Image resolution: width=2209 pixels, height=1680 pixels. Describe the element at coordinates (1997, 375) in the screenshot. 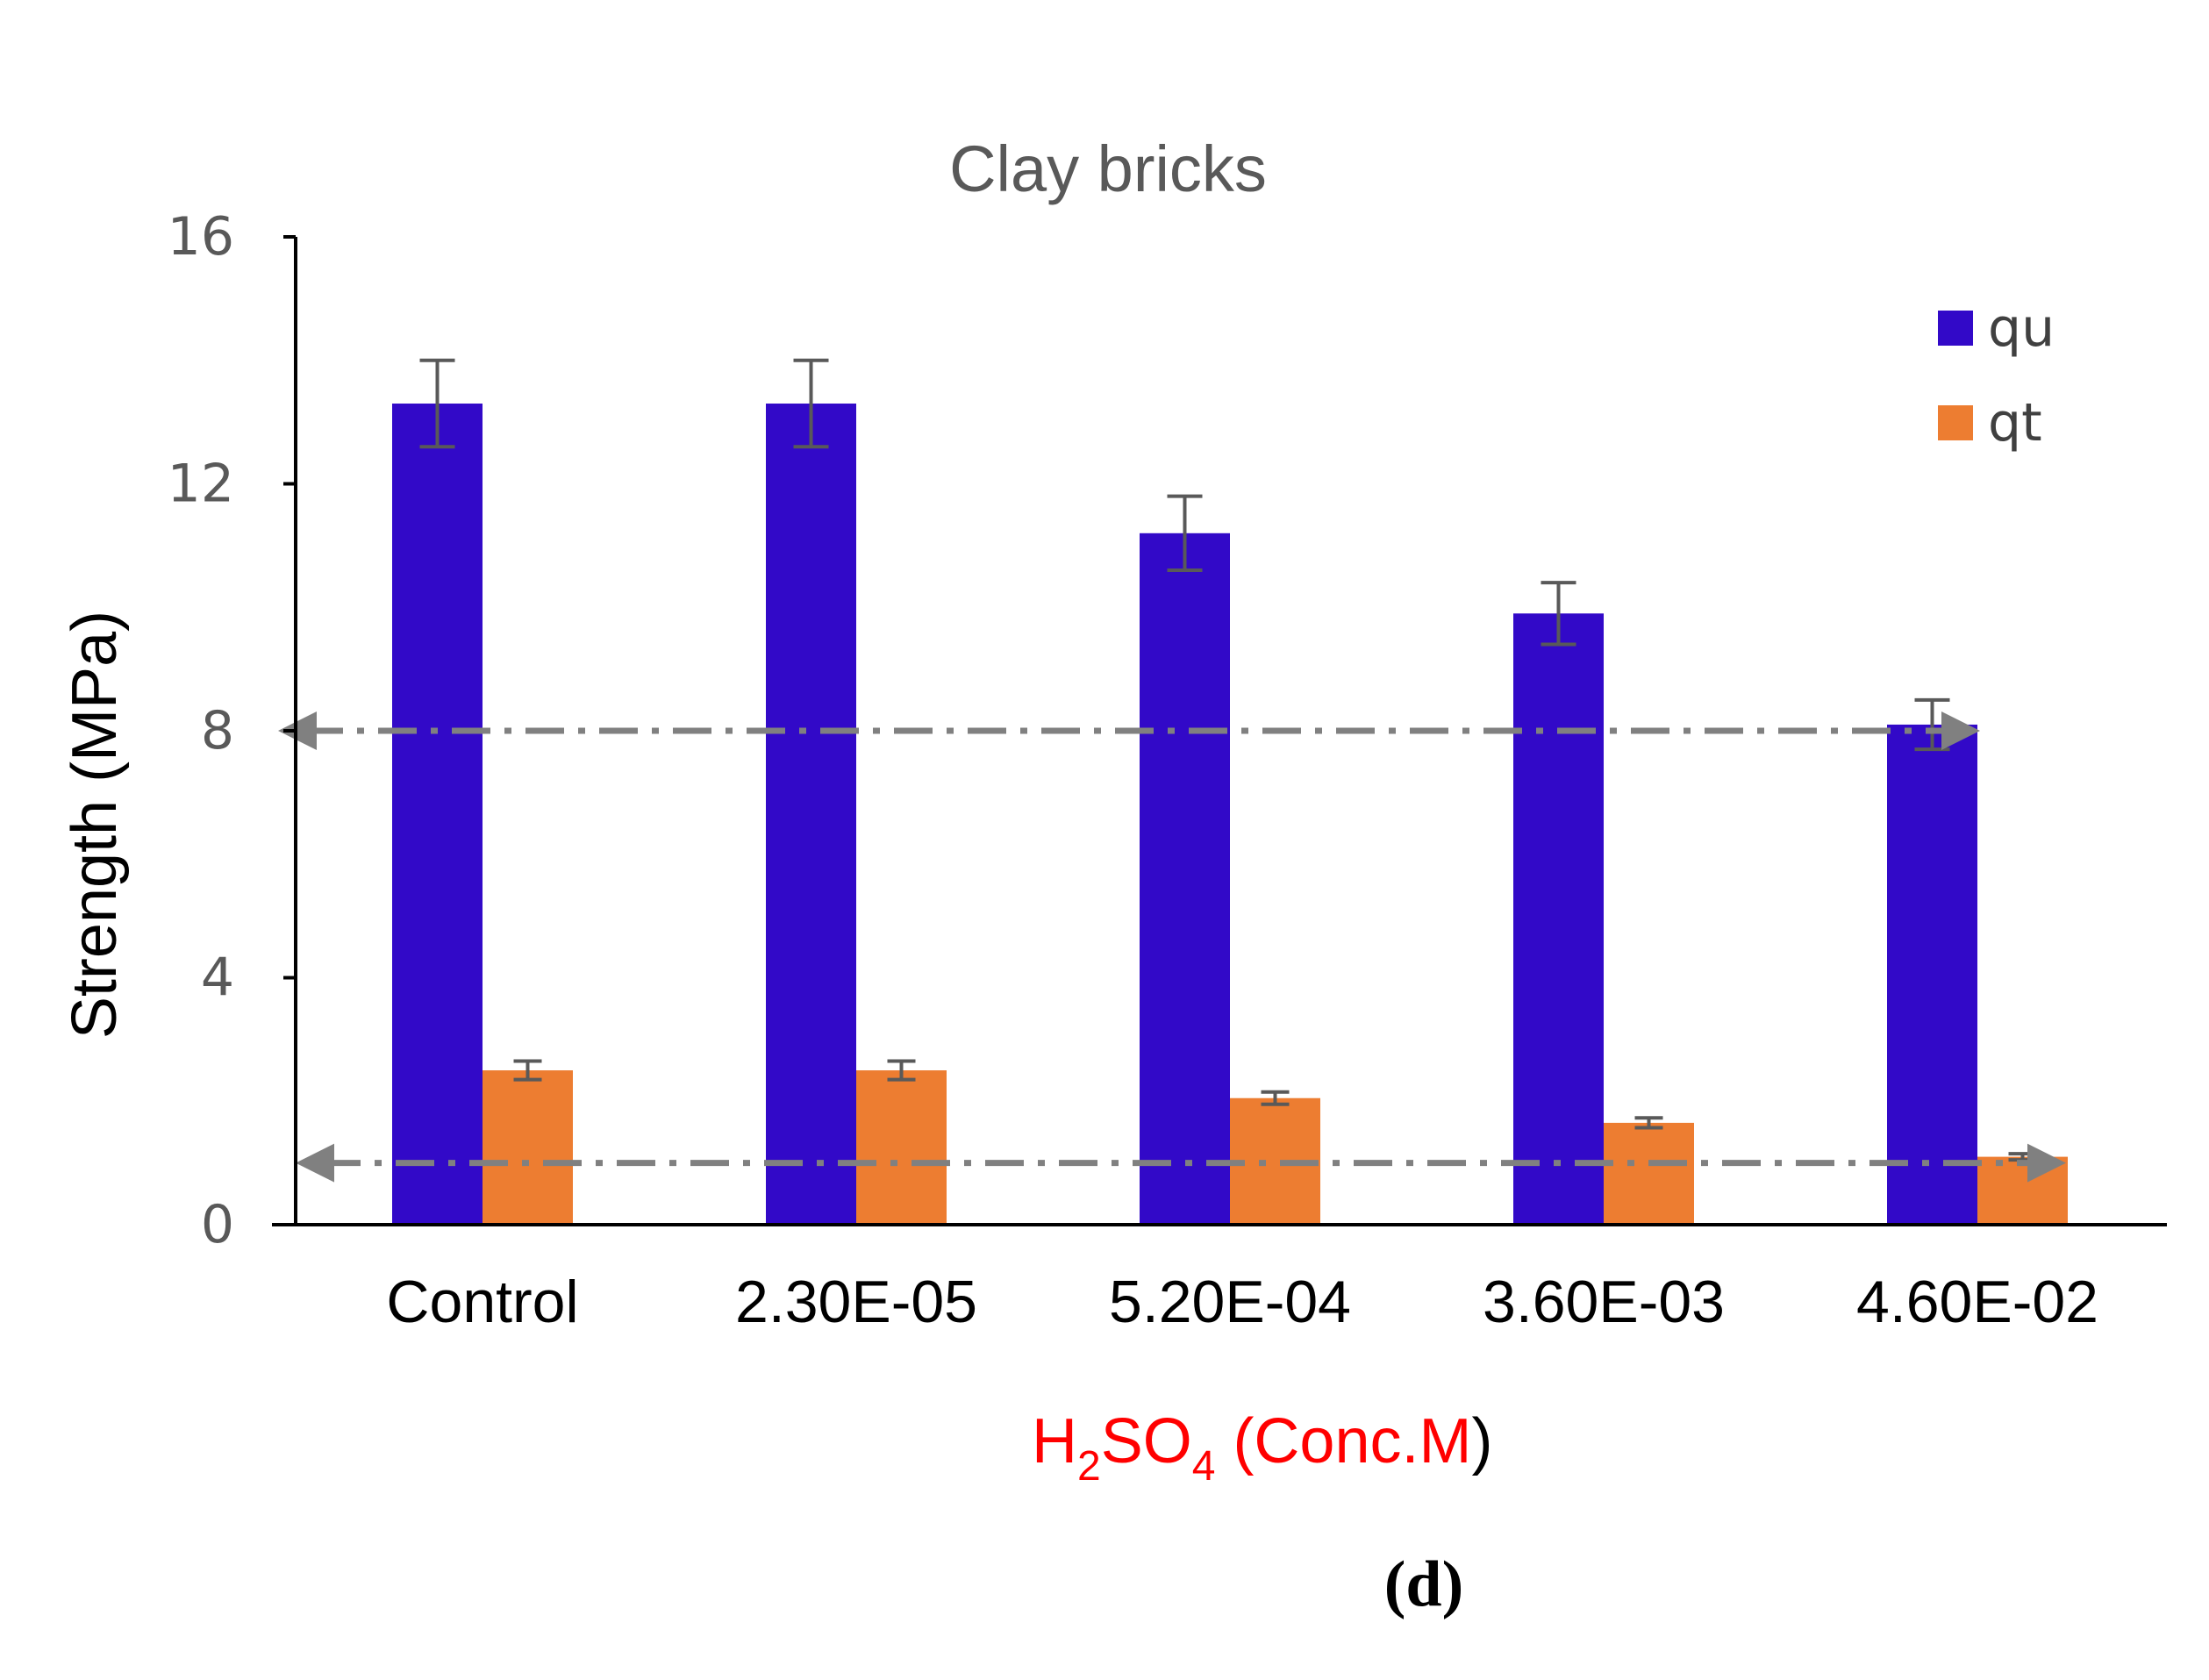

I see `legend: qu qt` at that location.